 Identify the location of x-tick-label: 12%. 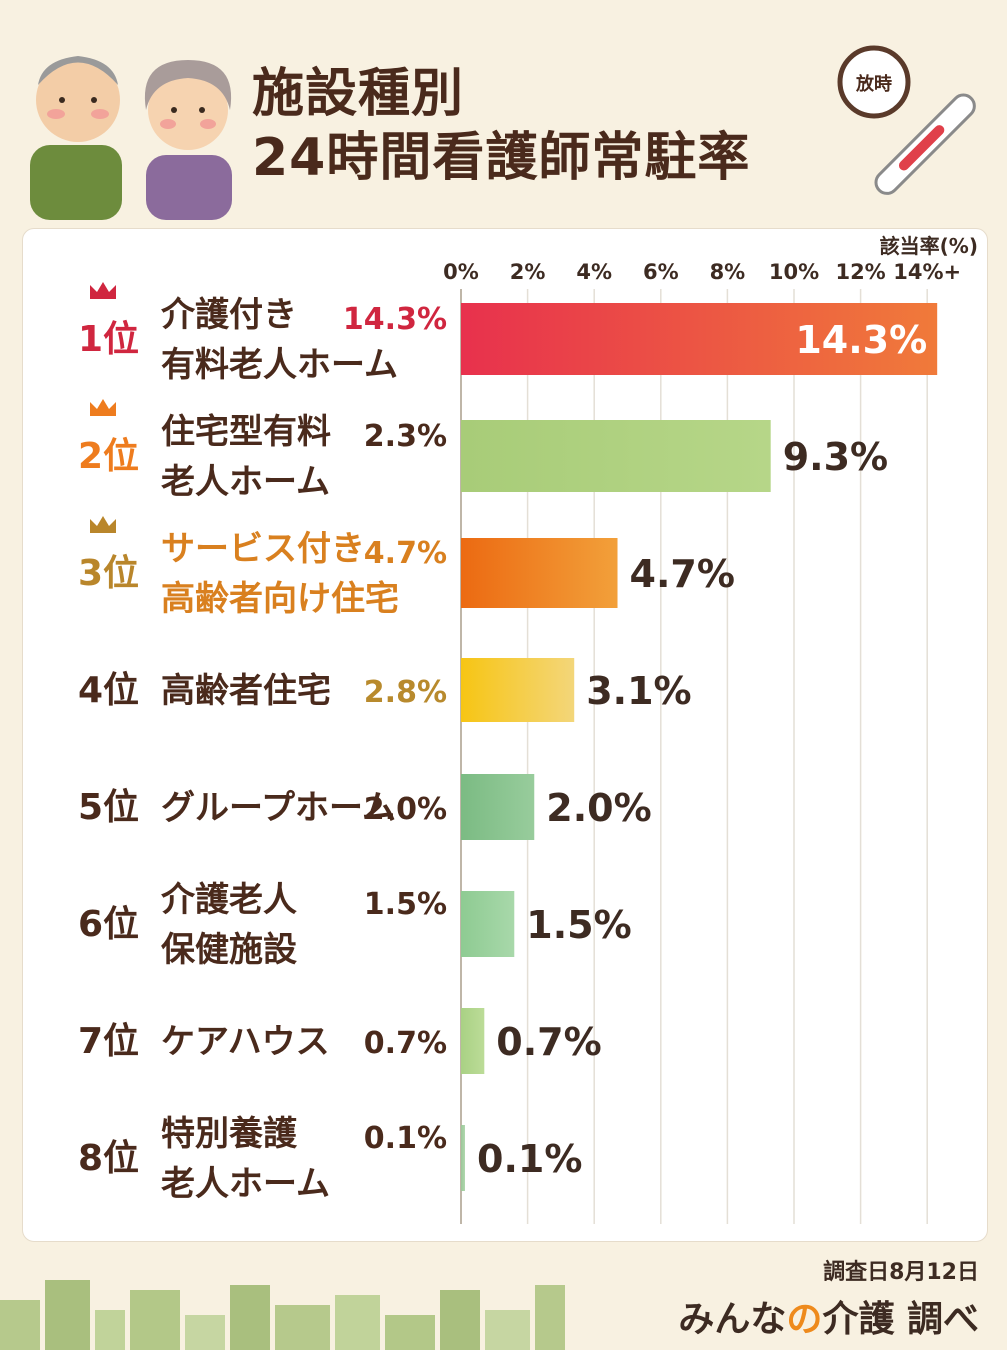
(860, 272).